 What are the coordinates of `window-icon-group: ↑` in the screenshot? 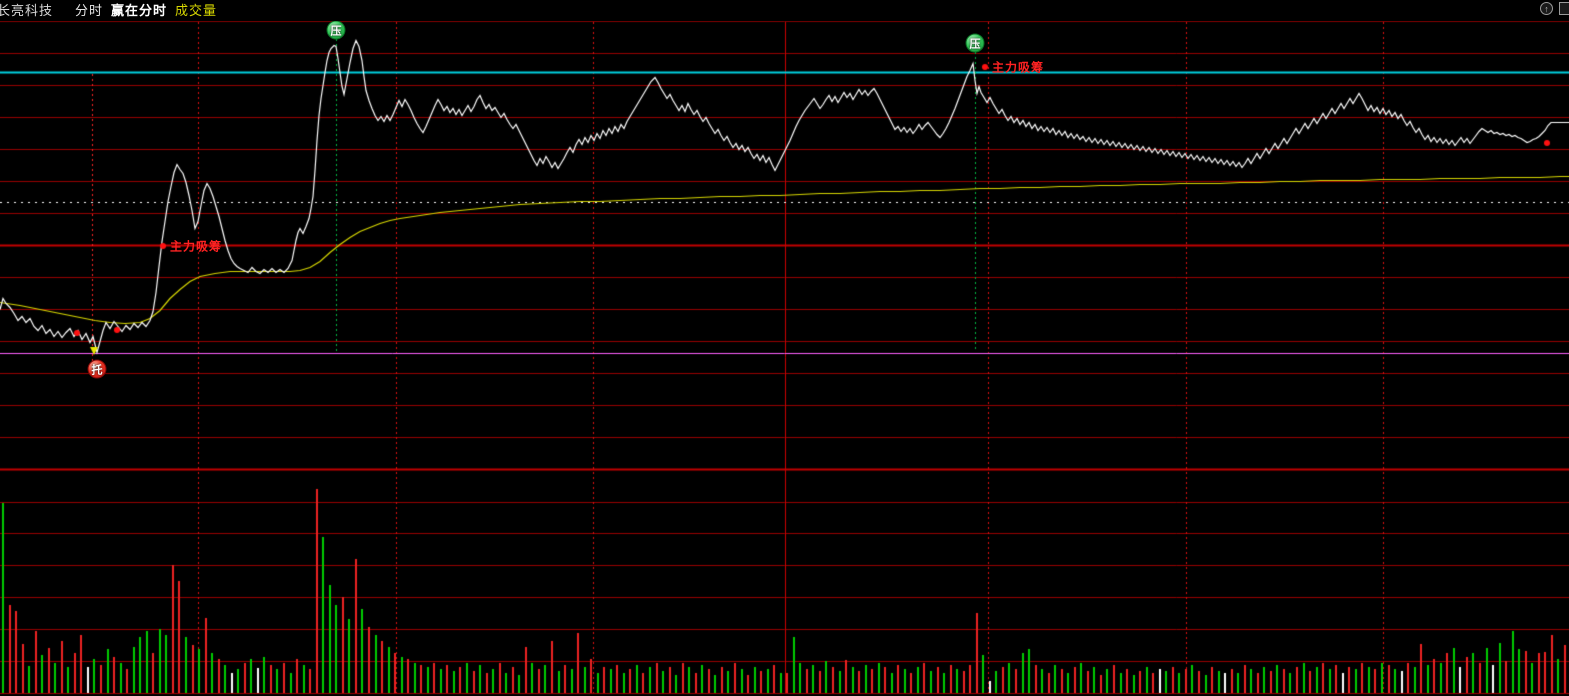 It's located at (1554, 8).